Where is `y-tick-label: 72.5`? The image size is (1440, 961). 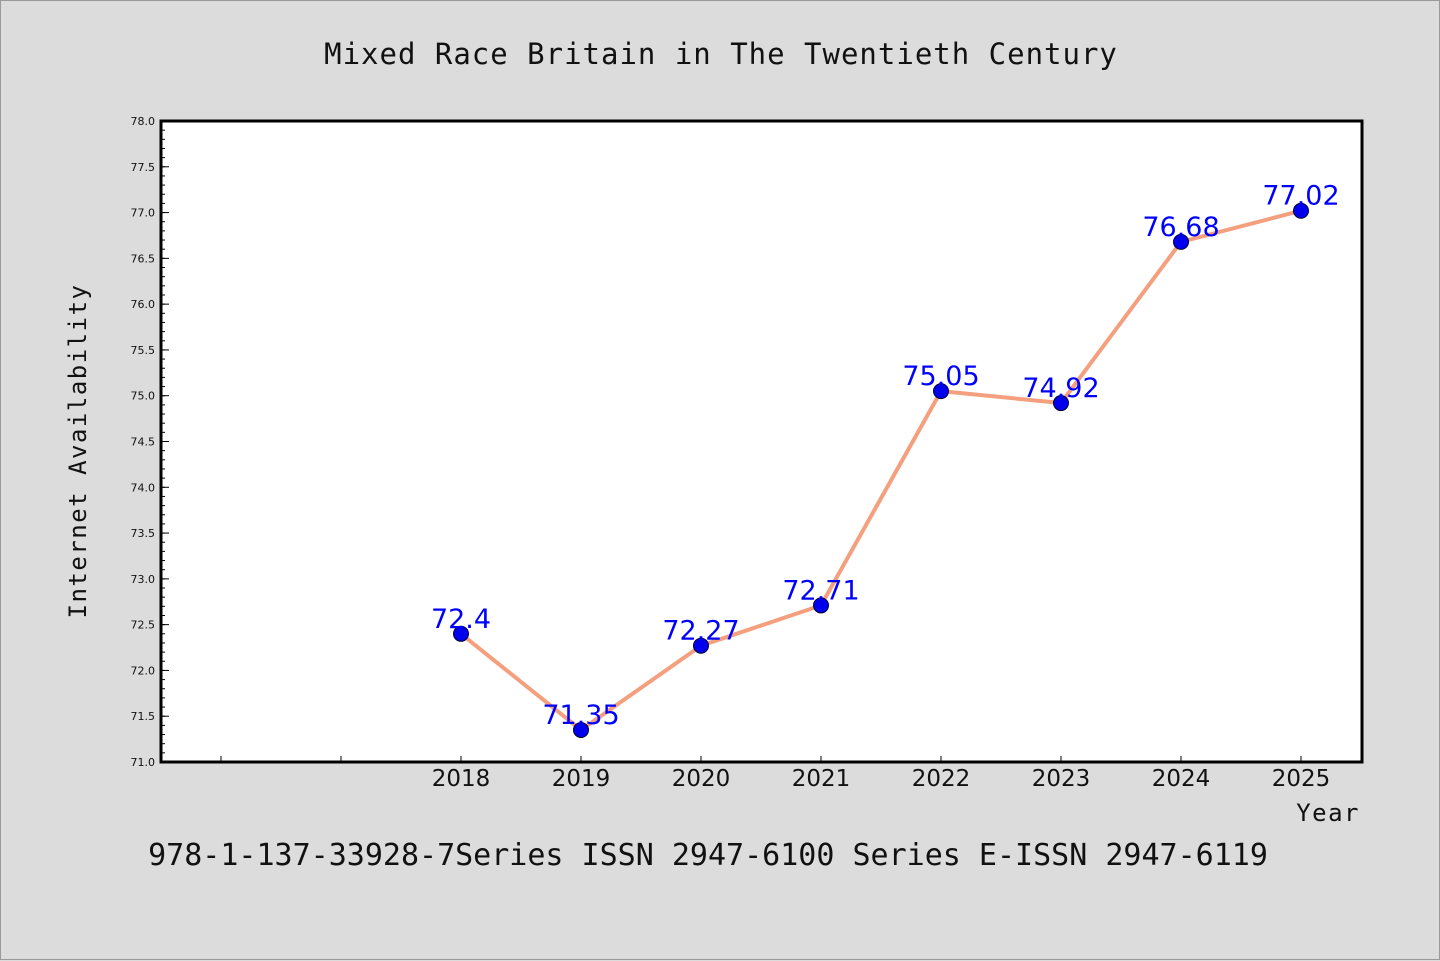 y-tick-label: 72.5 is located at coordinates (143, 625).